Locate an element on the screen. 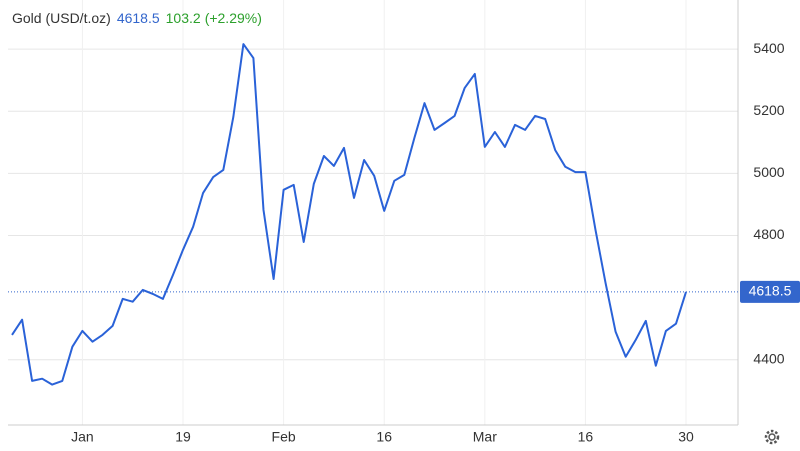 The width and height of the screenshot is (800, 451). y-tick-label: 5200 is located at coordinates (768, 110).